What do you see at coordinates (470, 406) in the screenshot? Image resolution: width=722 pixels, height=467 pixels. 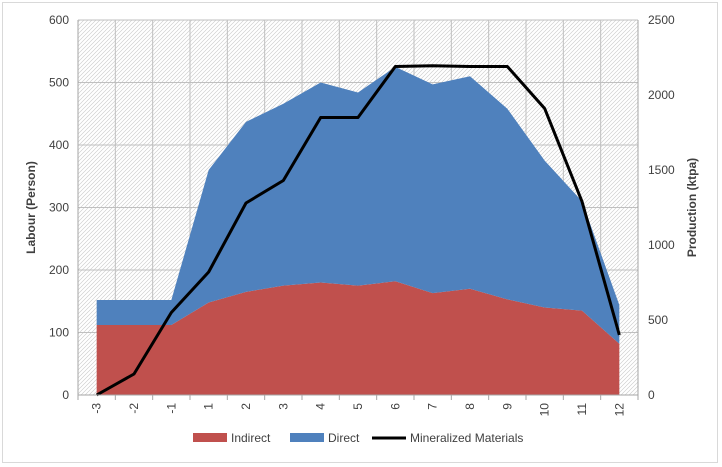 I see `x-tick-label: 8` at bounding box center [470, 406].